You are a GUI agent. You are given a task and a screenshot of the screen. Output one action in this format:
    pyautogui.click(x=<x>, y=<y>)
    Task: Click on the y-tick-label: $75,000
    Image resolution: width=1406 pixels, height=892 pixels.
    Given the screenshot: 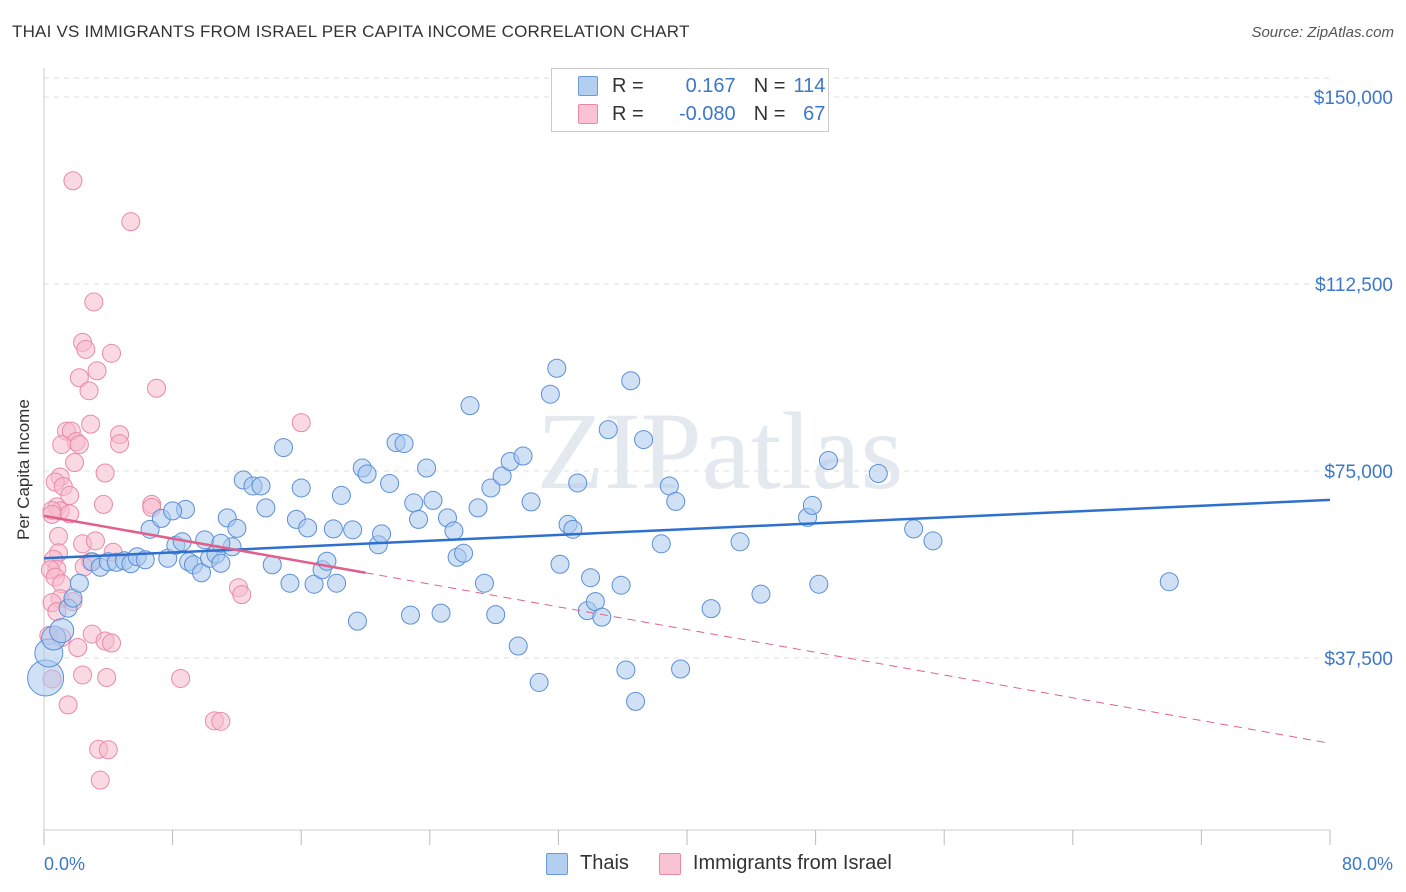 What is the action you would take?
    pyautogui.click(x=1358, y=472)
    